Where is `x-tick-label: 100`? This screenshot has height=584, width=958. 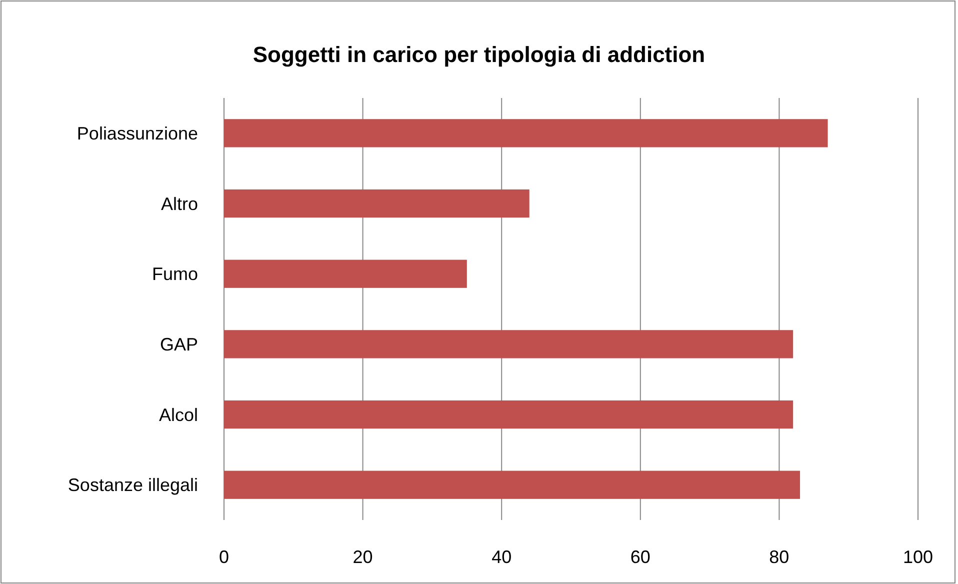 x-tick-label: 100 is located at coordinates (918, 557).